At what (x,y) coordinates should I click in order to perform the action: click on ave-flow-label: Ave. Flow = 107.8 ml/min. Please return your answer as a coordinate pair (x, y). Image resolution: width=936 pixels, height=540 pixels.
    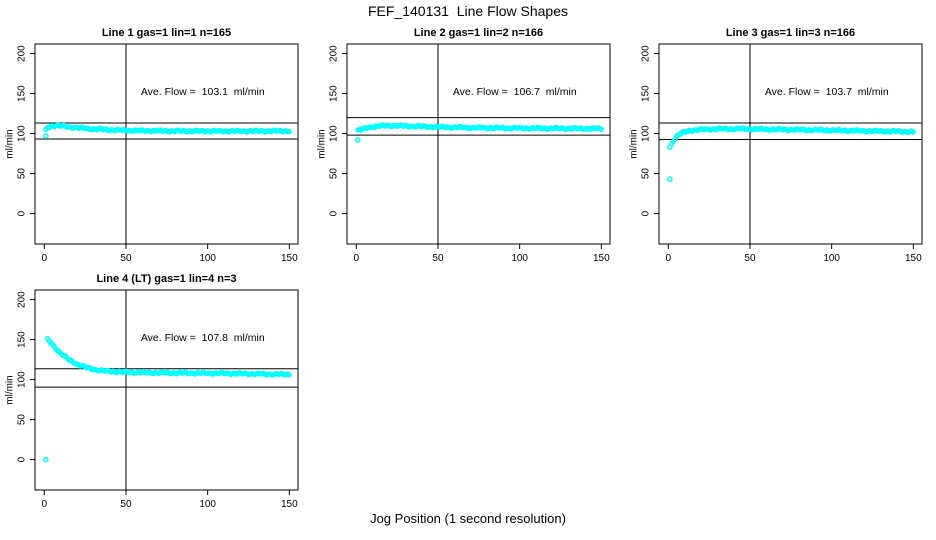
    Looking at the image, I should click on (203, 338).